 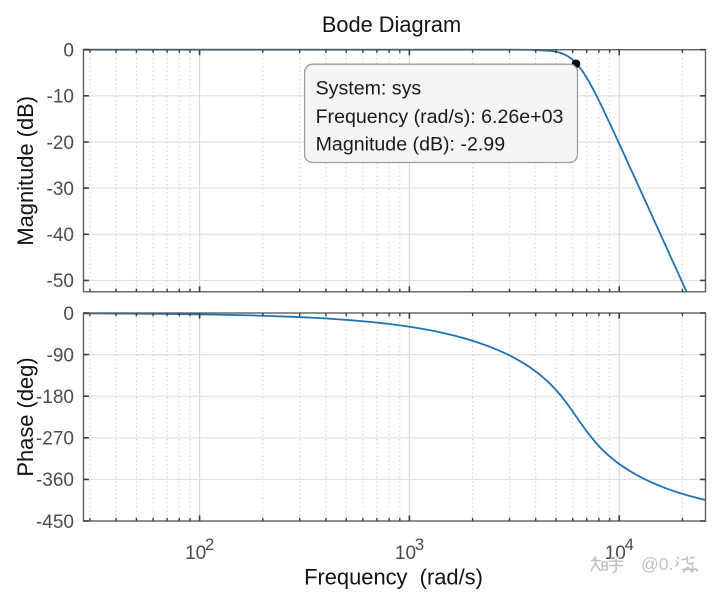 I want to click on svg-text: -180, so click(x=55, y=397).